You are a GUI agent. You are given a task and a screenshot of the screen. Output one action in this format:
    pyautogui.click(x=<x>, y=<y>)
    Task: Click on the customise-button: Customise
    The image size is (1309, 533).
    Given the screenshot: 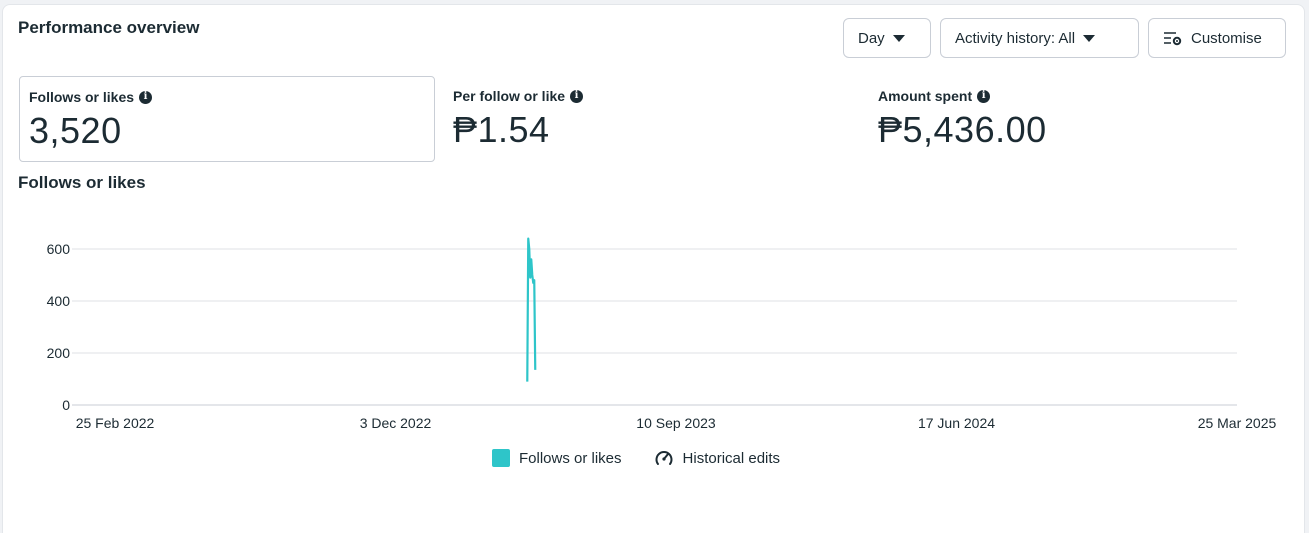 What is the action you would take?
    pyautogui.click(x=1217, y=38)
    